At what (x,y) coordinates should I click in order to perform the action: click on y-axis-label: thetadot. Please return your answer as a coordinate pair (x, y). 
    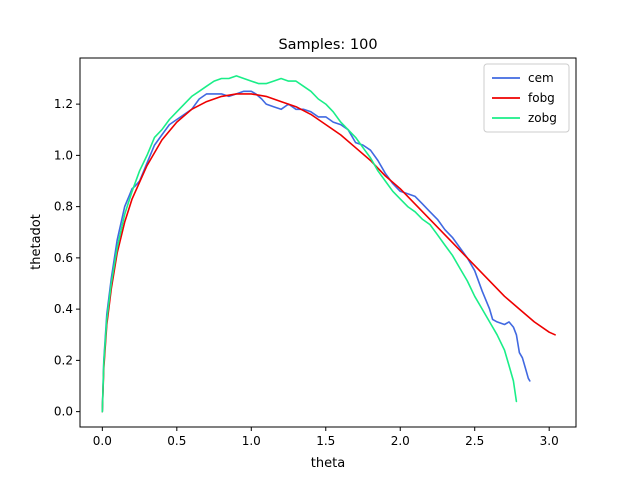
    Looking at the image, I should click on (36, 242).